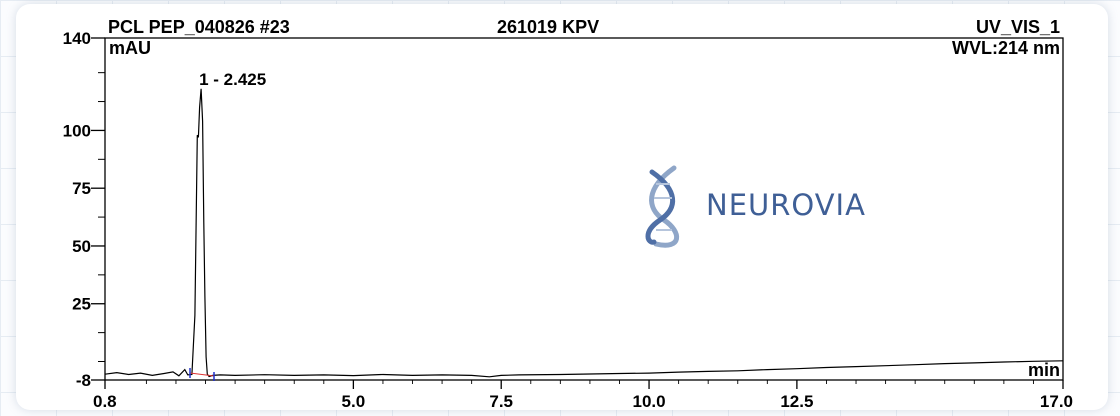 The image size is (1120, 416). I want to click on y-axis: -8 25 50 75 100 140, so click(84, 209).